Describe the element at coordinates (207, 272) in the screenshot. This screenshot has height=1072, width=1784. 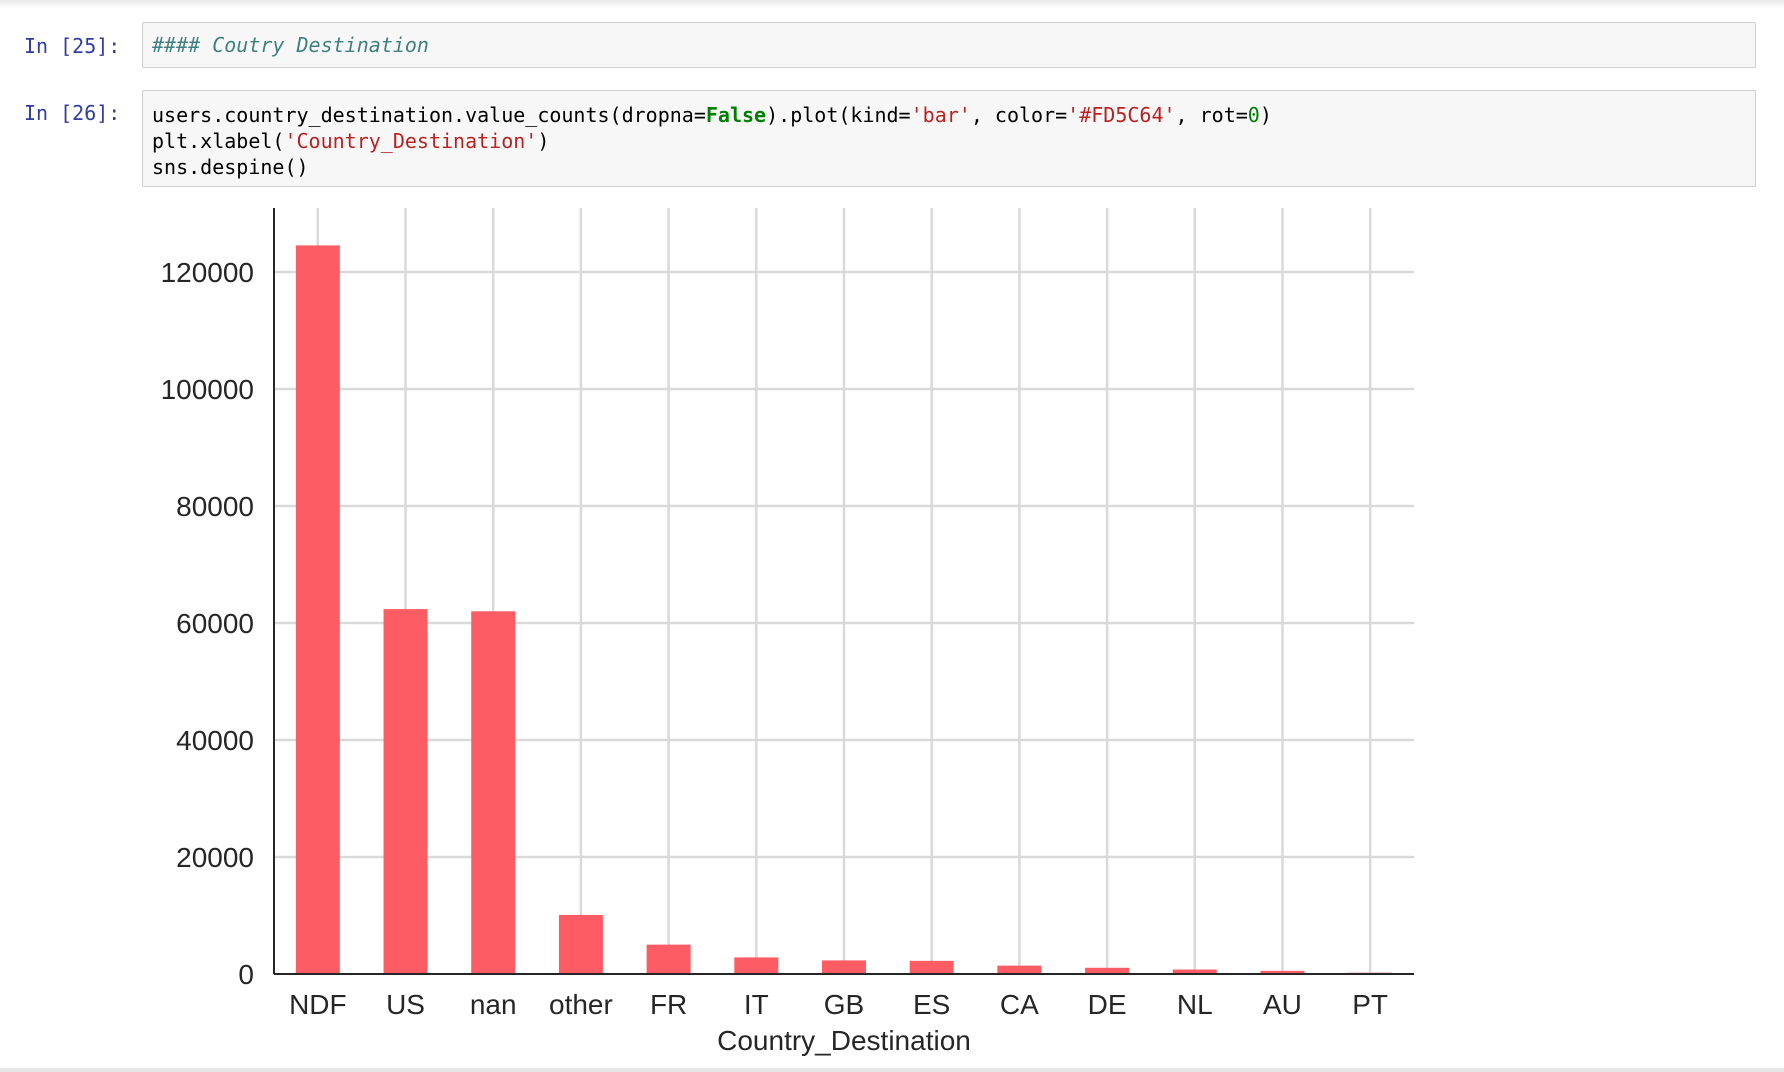
I see `y-tick-label: 120000` at that location.